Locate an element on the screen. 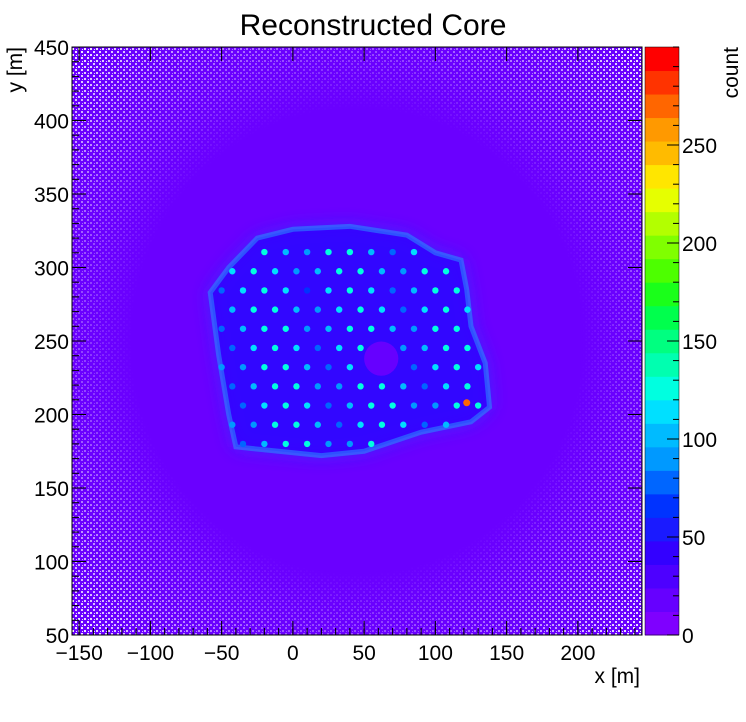 This screenshot has height=722, width=746. detector-grid is located at coordinates (350, 348).